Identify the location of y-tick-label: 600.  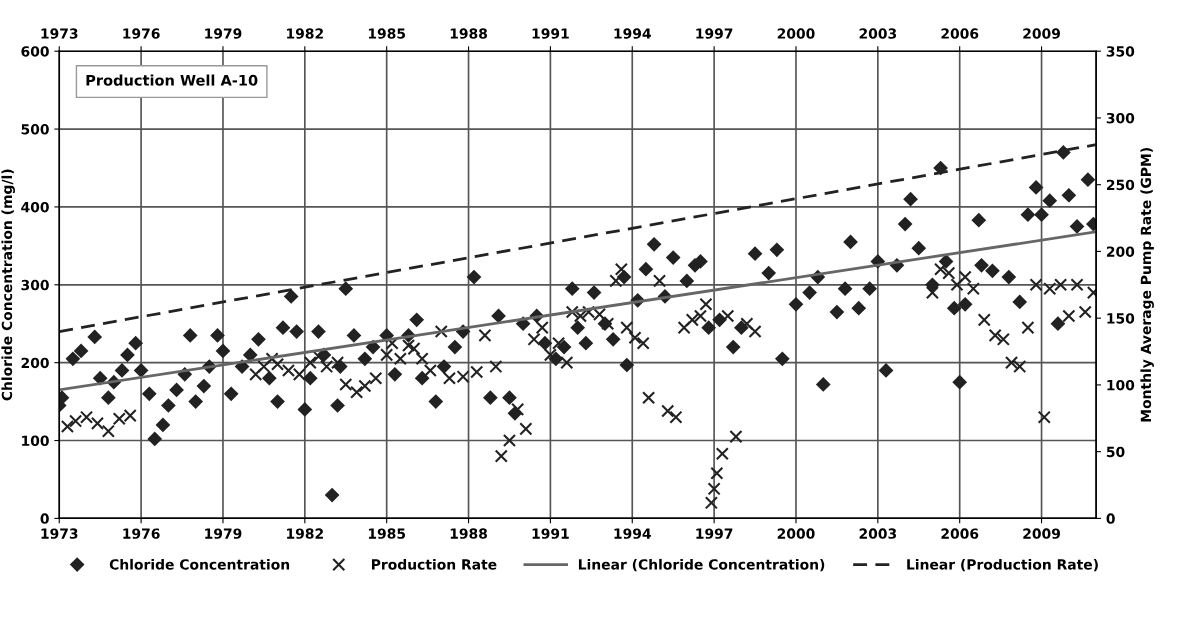
(35, 51).